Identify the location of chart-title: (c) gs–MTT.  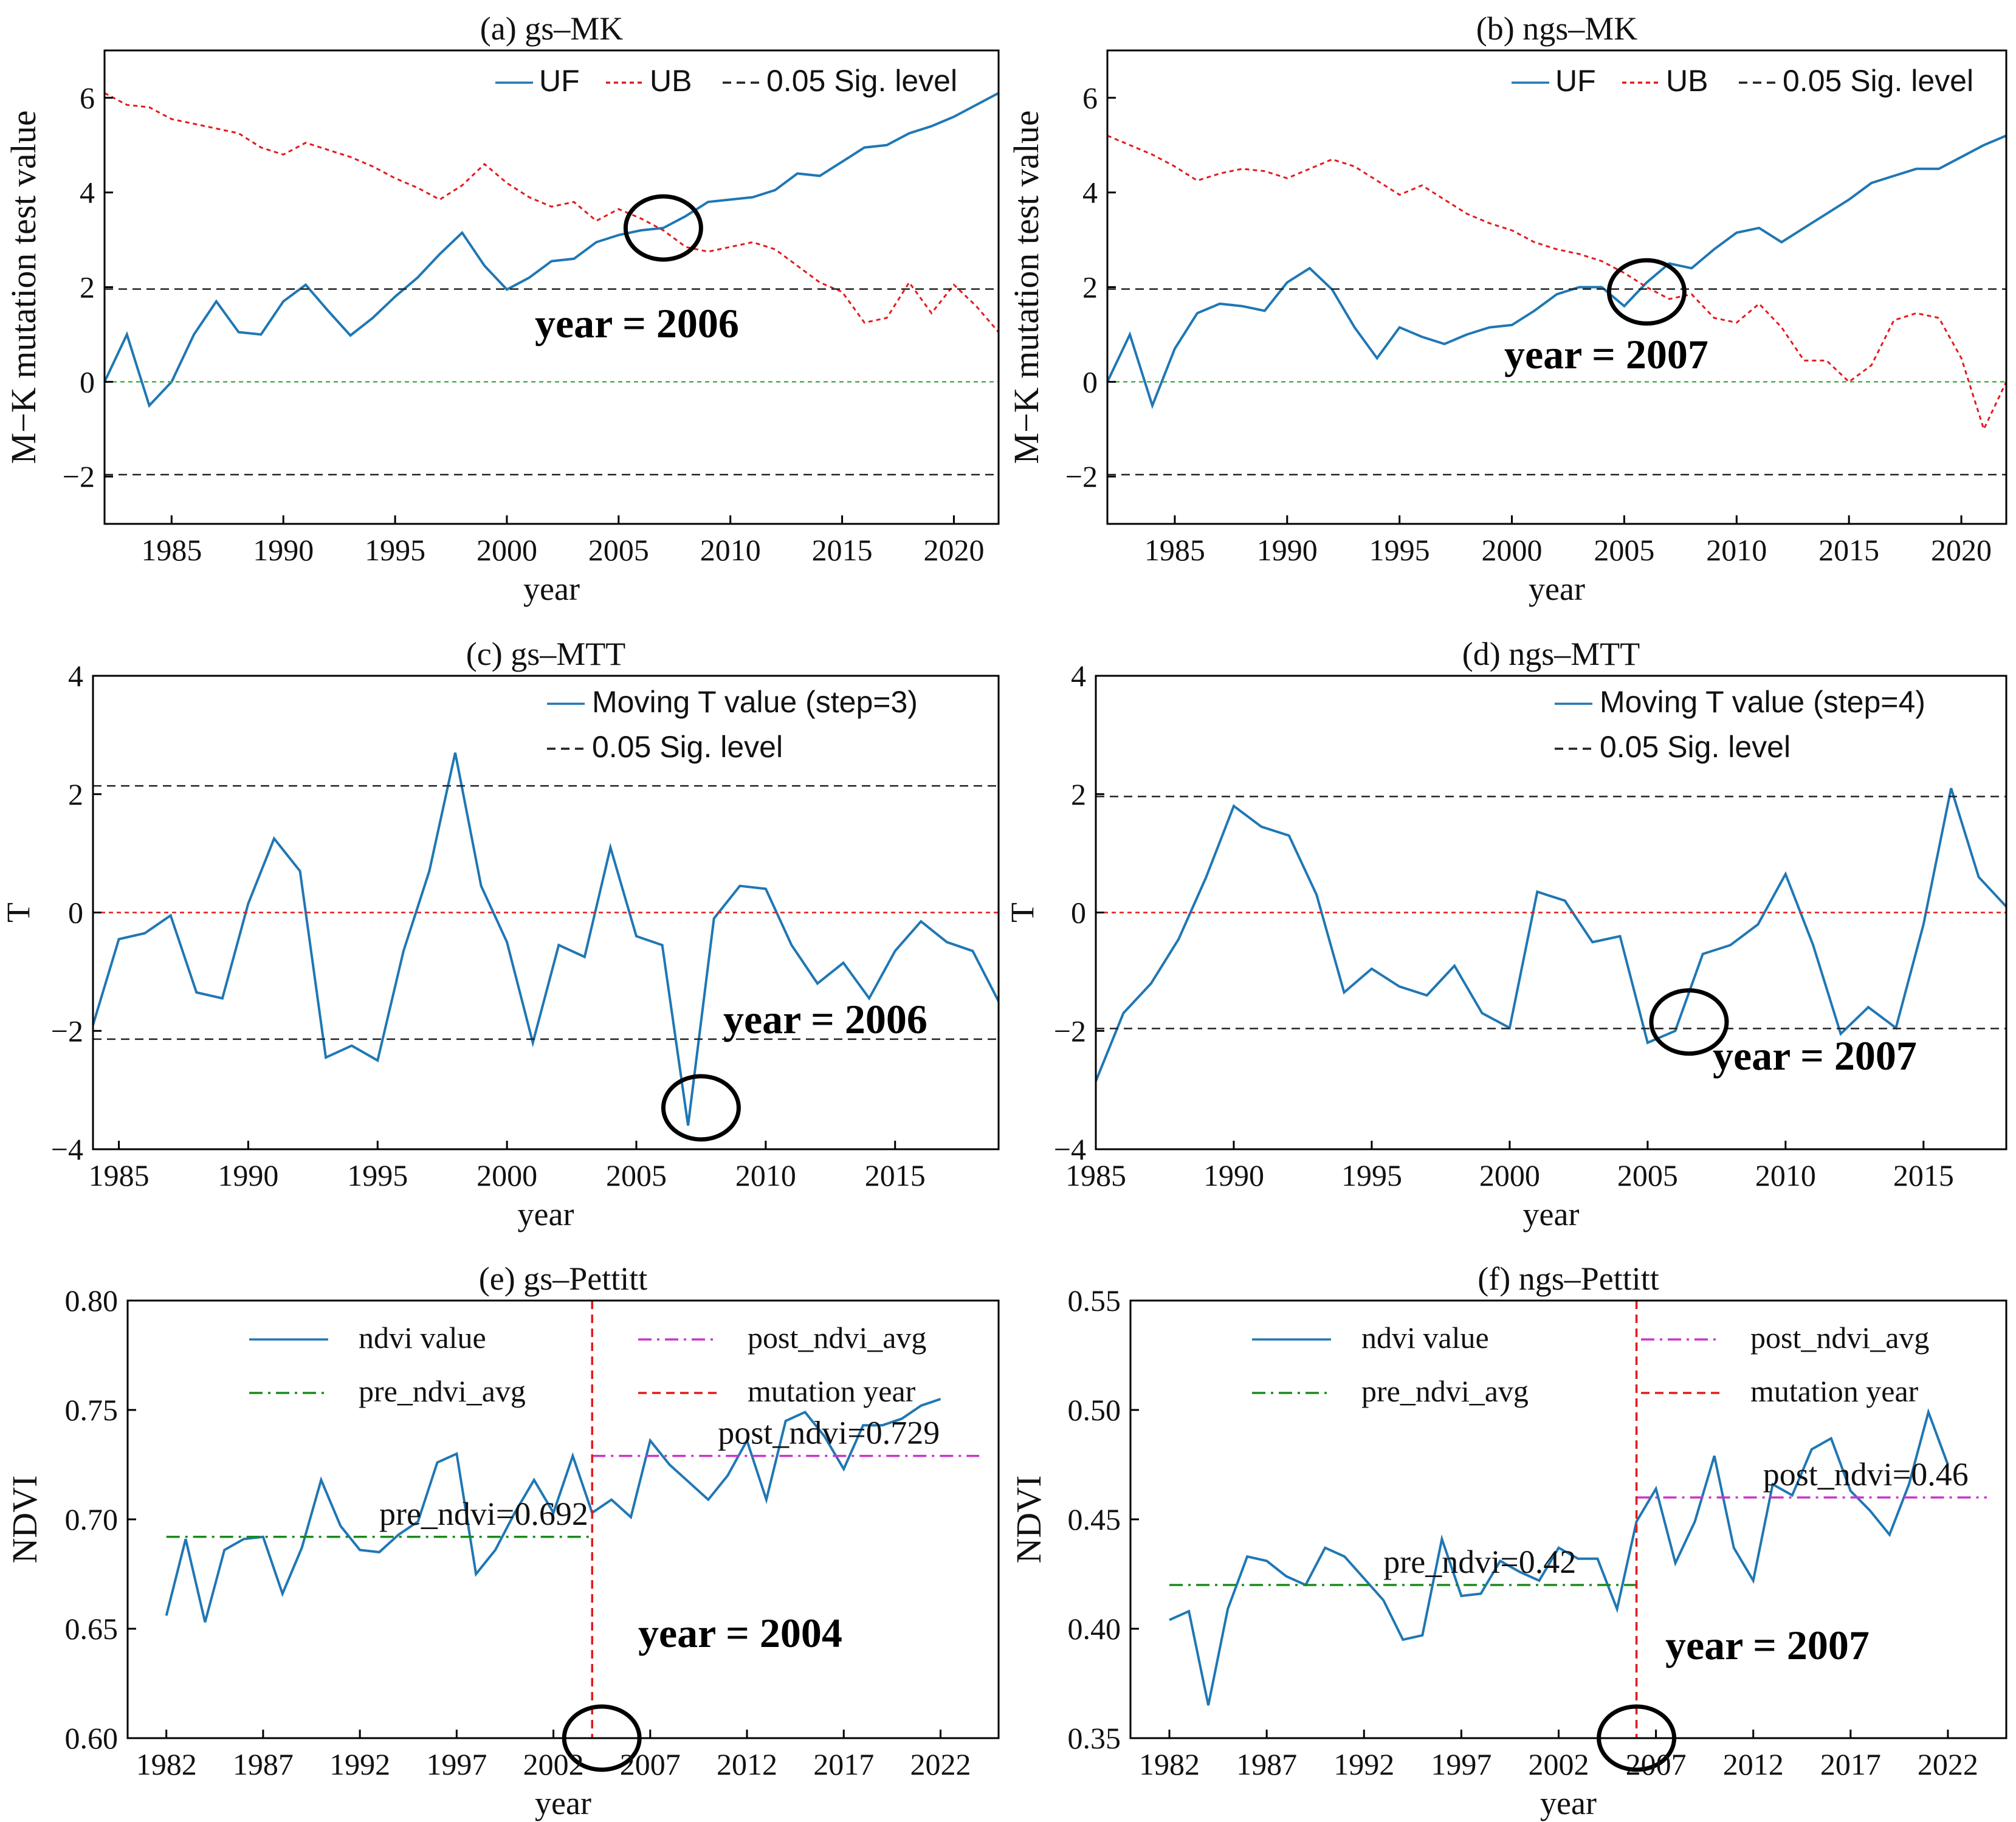
(545, 654).